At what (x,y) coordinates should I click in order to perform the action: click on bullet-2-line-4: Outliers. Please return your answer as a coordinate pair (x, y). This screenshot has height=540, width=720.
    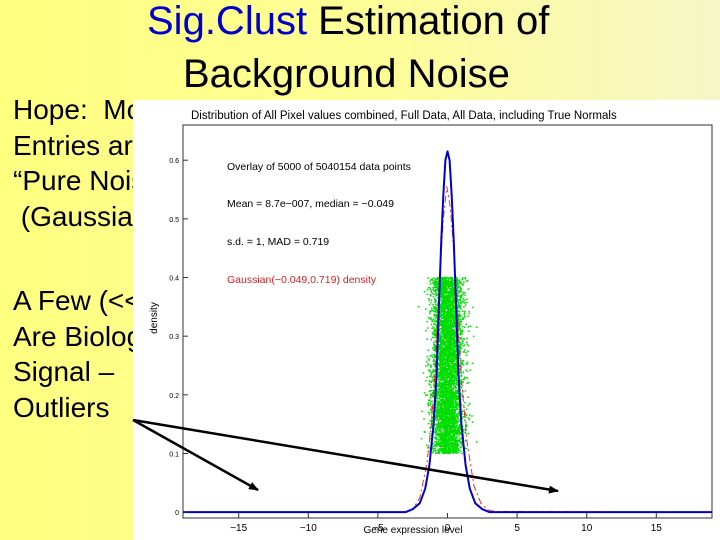
    Looking at the image, I should click on (61, 407).